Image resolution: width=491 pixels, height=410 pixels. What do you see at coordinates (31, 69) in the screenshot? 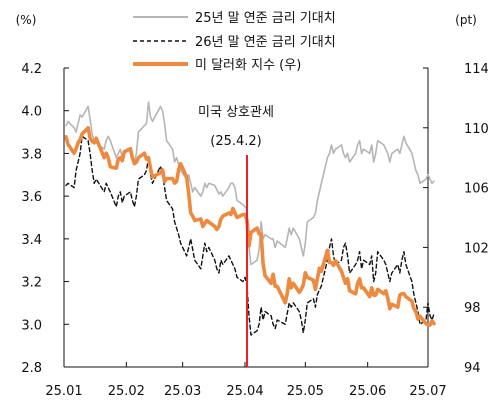
I see `left-tick-label: 4.2` at bounding box center [31, 69].